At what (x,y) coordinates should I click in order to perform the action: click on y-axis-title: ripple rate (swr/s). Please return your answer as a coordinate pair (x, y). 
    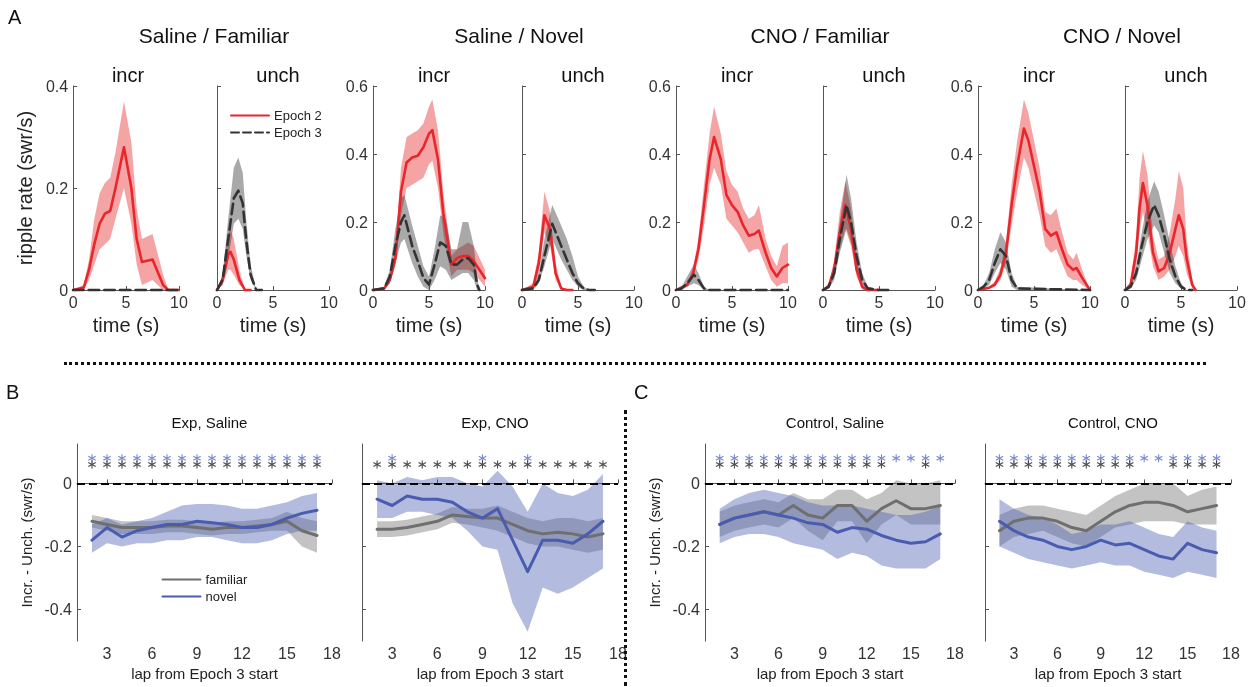
    Looking at the image, I should click on (25, 188).